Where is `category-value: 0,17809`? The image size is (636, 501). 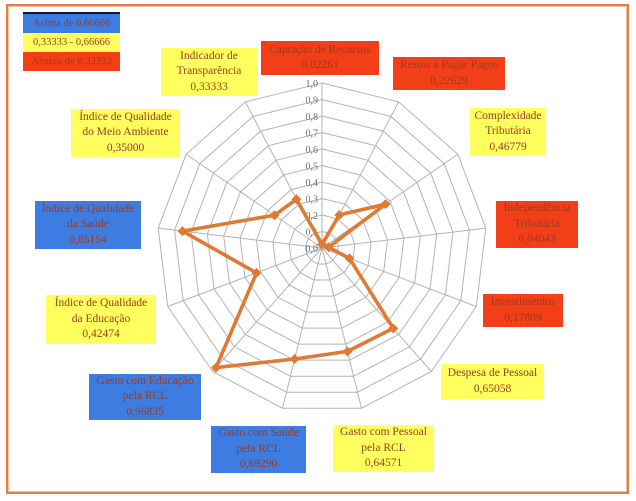
category-value: 0,17809 is located at coordinates (523, 317).